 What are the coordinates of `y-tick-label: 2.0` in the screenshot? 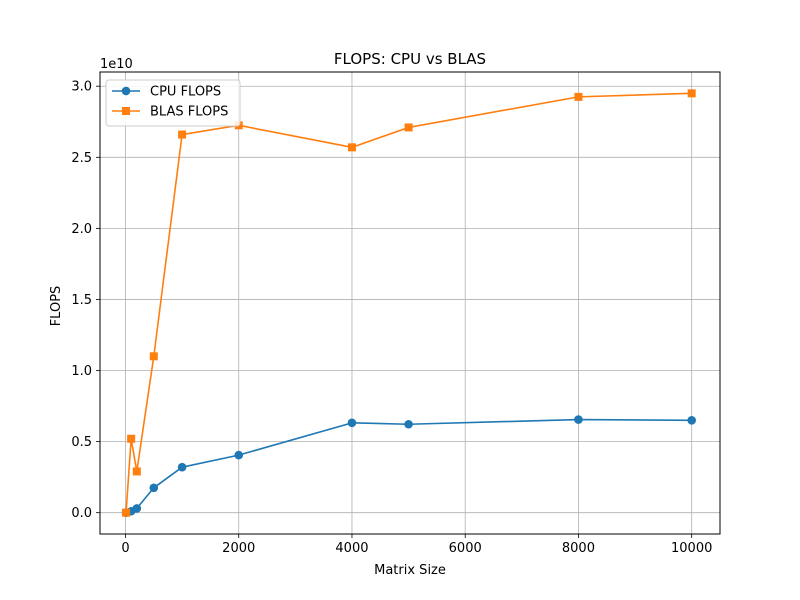 It's located at (81, 229).